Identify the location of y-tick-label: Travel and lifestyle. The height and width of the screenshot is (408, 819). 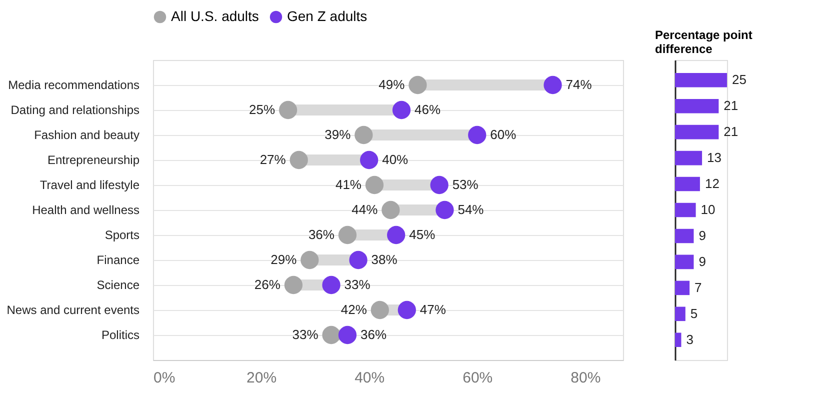
(90, 185).